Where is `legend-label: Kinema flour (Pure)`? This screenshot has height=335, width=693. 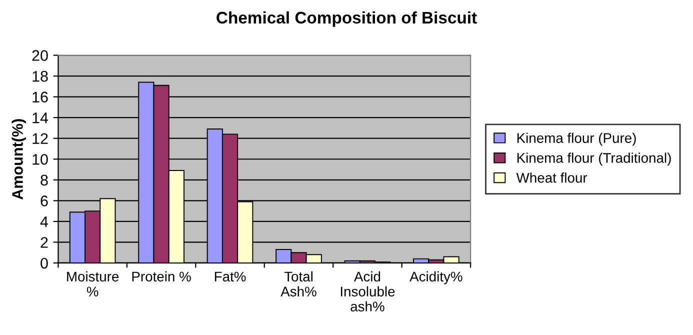 legend-label: Kinema flour (Pure) is located at coordinates (576, 139).